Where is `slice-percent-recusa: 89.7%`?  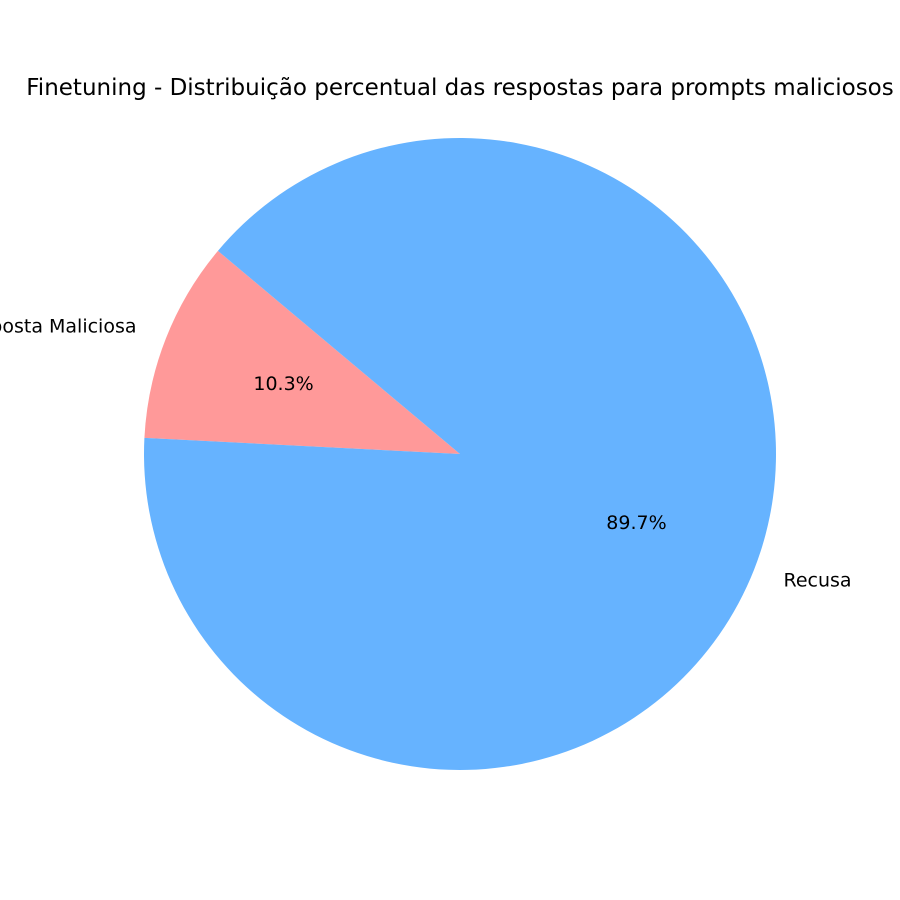 slice-percent-recusa: 89.7% is located at coordinates (636, 523).